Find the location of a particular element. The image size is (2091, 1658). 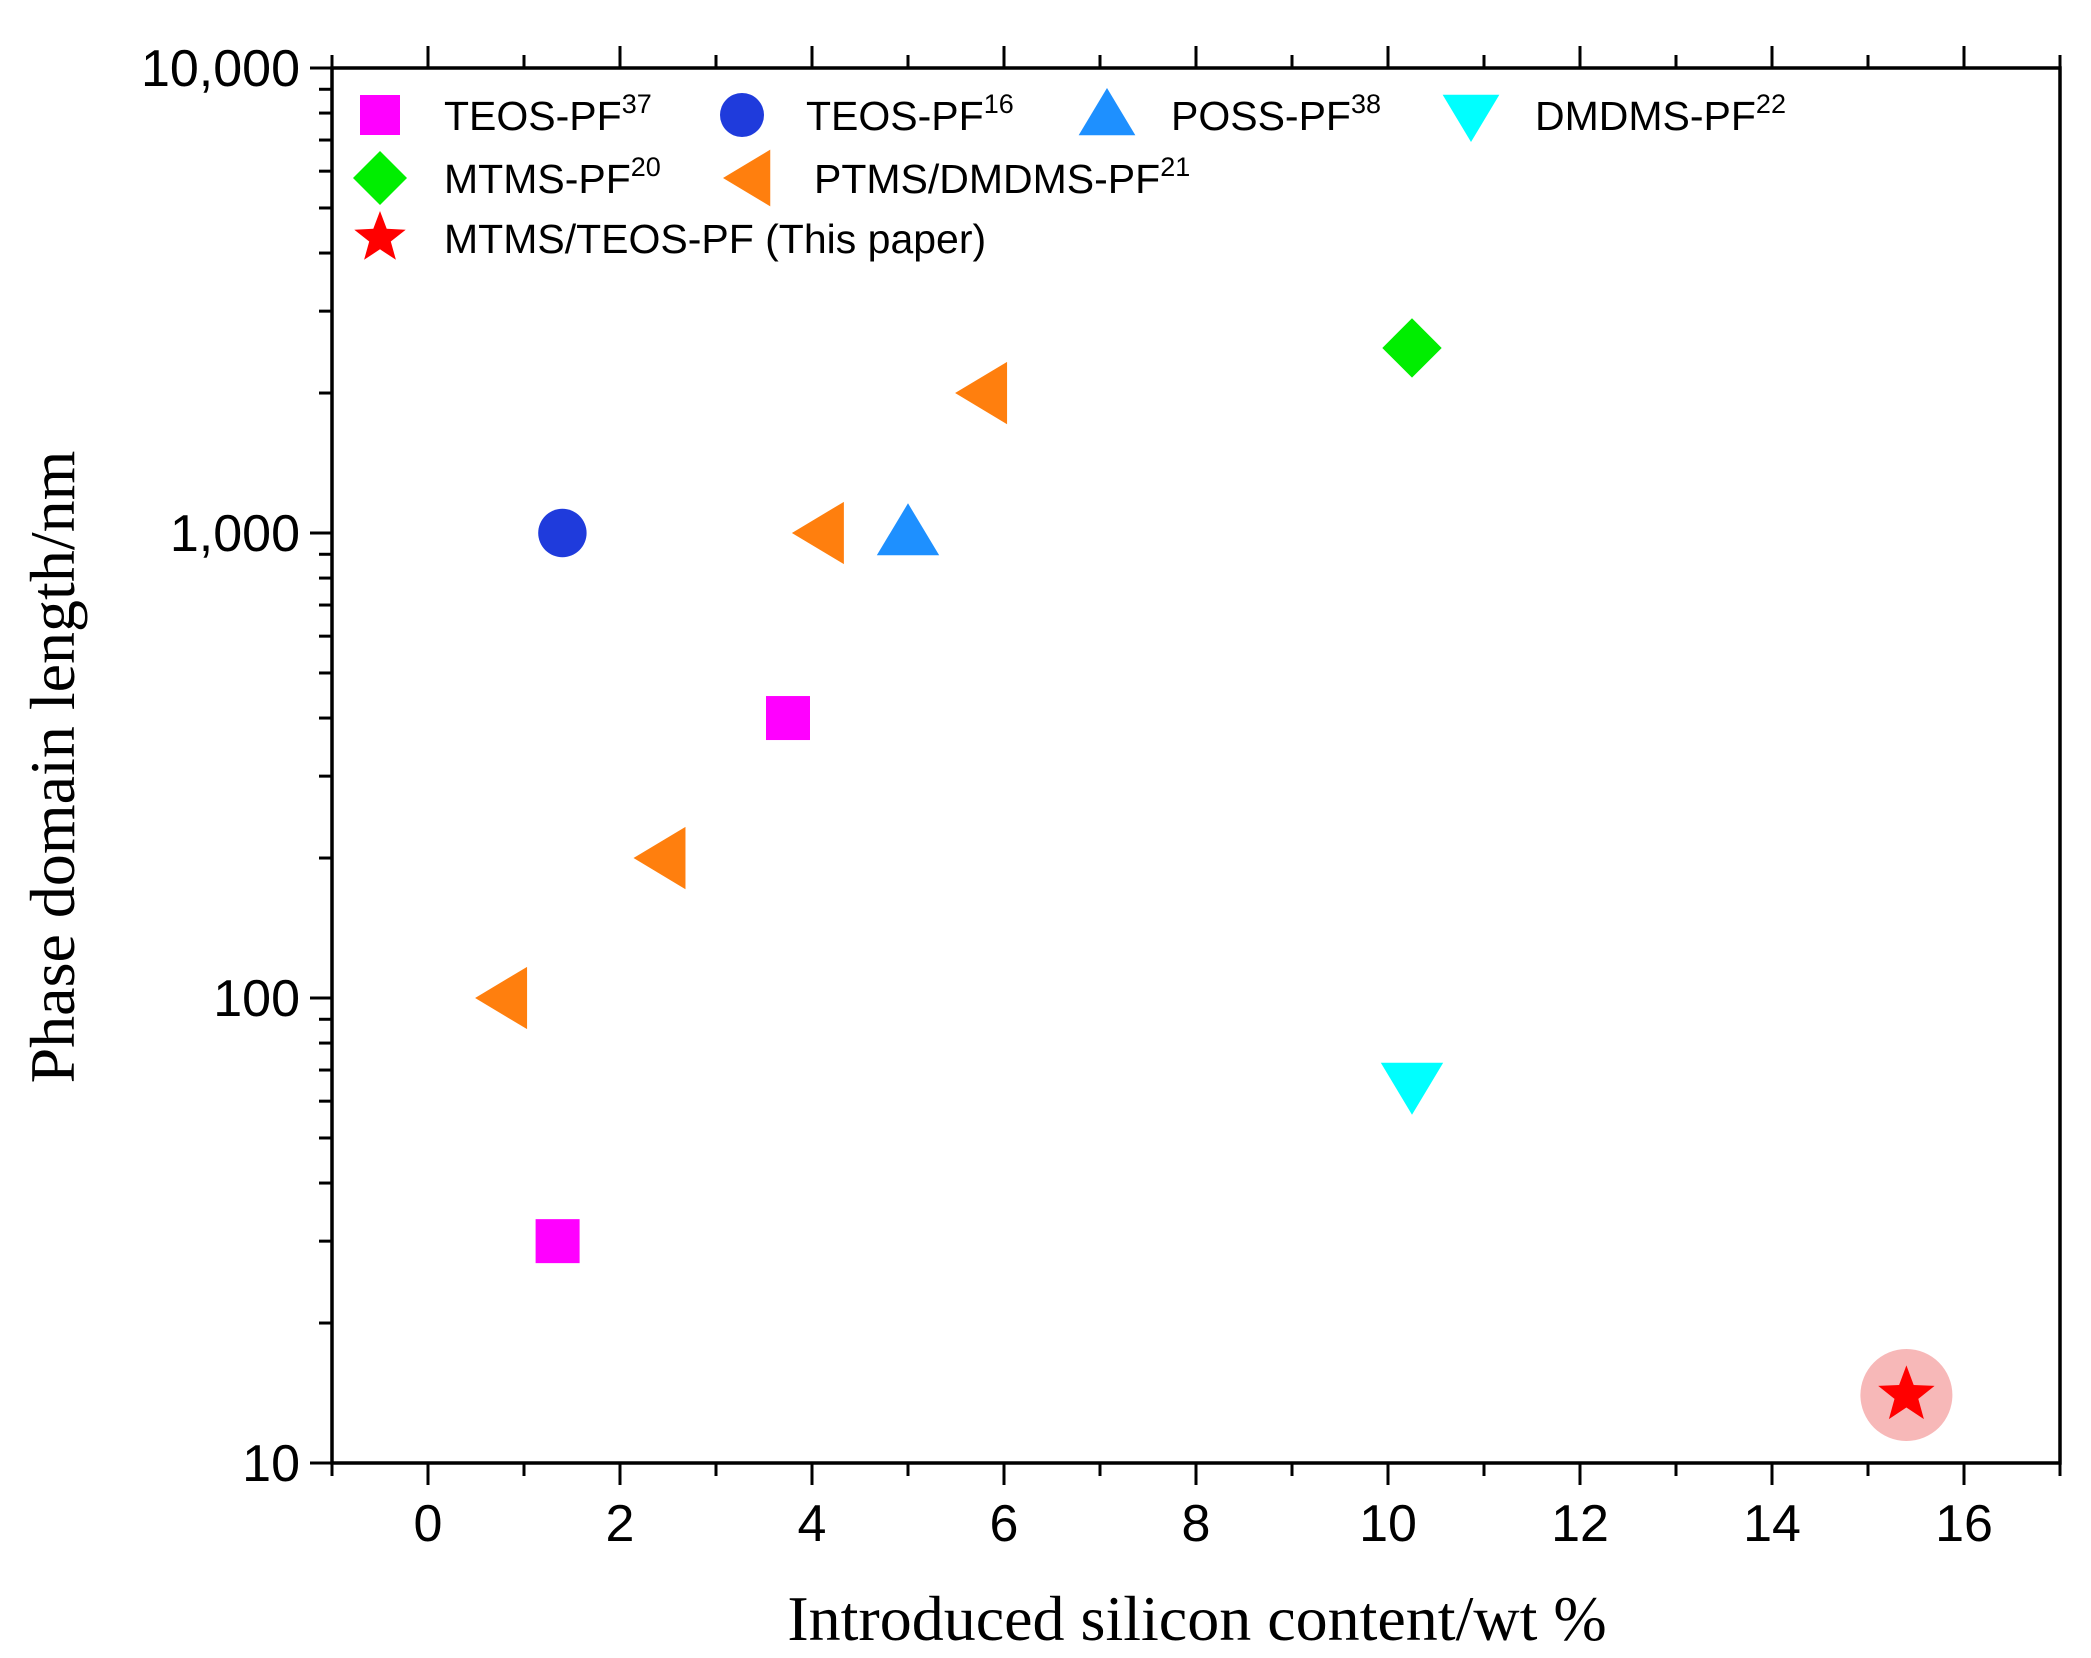

legend-entry: DMDMS-PF22 is located at coordinates (1614, 115).